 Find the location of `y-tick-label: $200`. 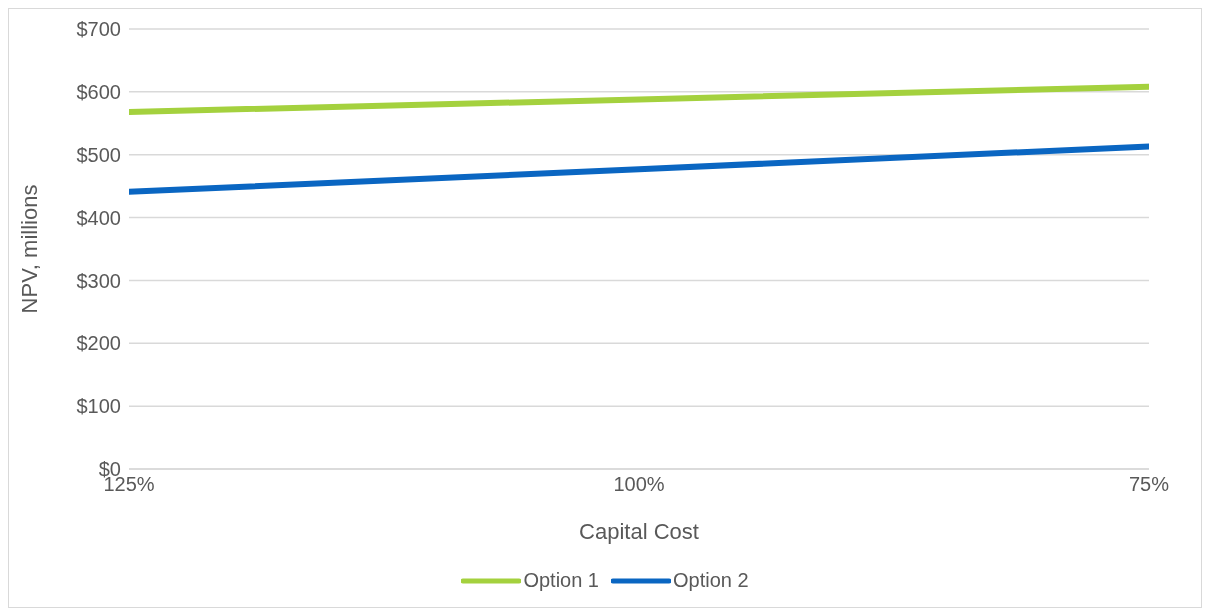

y-tick-label: $200 is located at coordinates (98, 343).